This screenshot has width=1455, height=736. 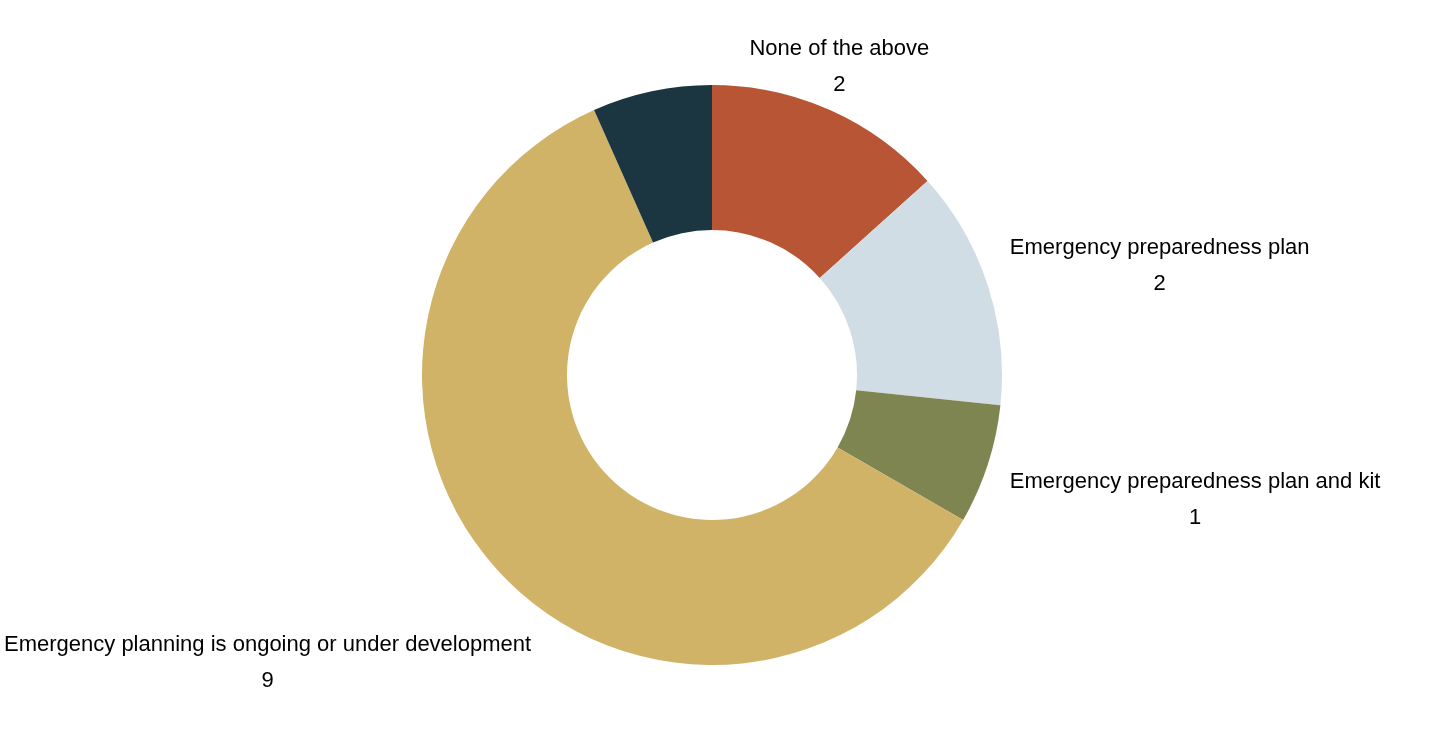 I want to click on data-label: 1, so click(x=1195, y=516).